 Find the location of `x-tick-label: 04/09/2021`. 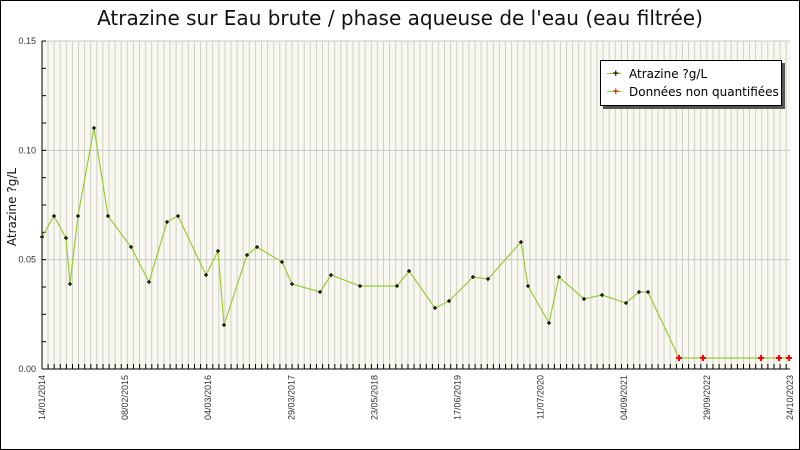

x-tick-label: 04/09/2021 is located at coordinates (624, 397).